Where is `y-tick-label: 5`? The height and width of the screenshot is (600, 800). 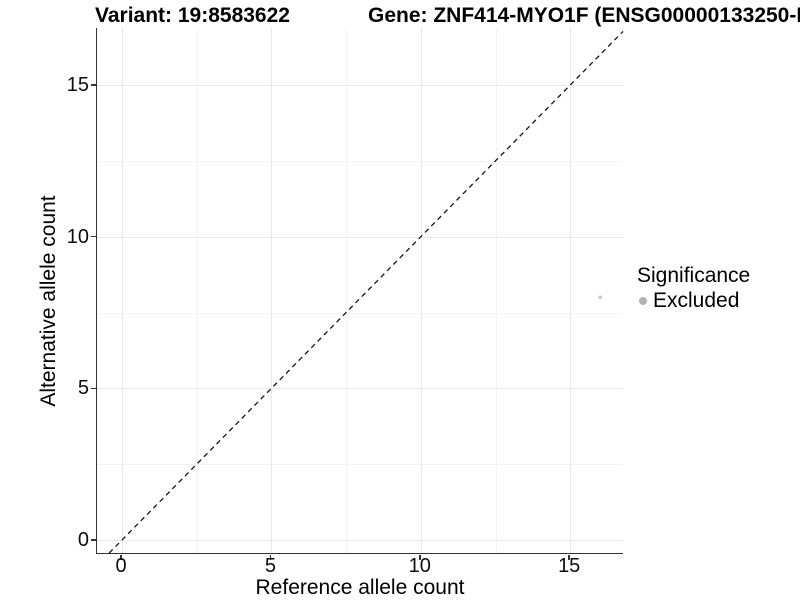 y-tick-label: 5 is located at coordinates (83, 388).